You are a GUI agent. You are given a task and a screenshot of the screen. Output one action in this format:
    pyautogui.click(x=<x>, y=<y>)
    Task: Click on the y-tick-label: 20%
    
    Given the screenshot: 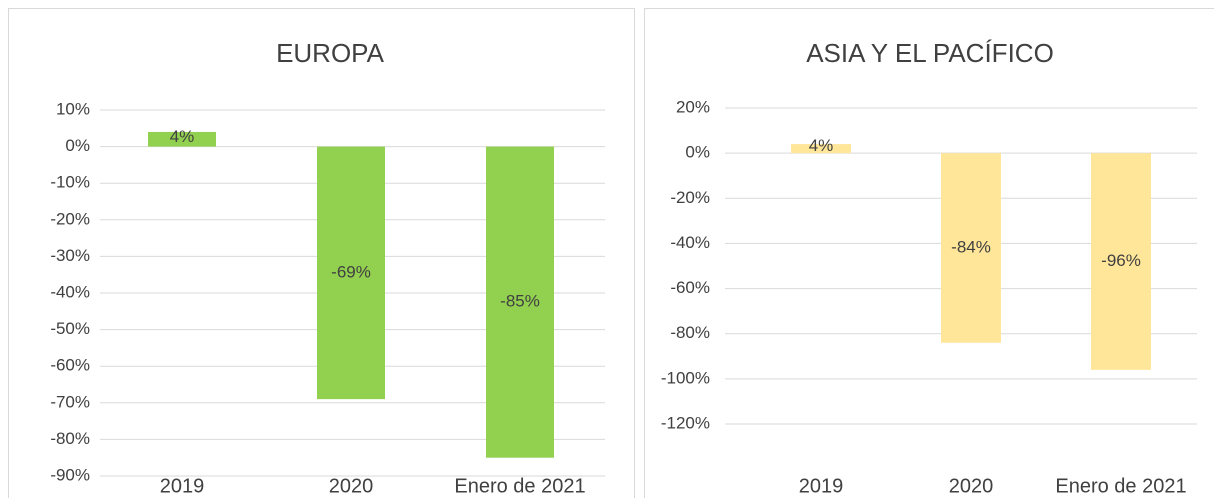 What is the action you would take?
    pyautogui.click(x=693, y=106)
    